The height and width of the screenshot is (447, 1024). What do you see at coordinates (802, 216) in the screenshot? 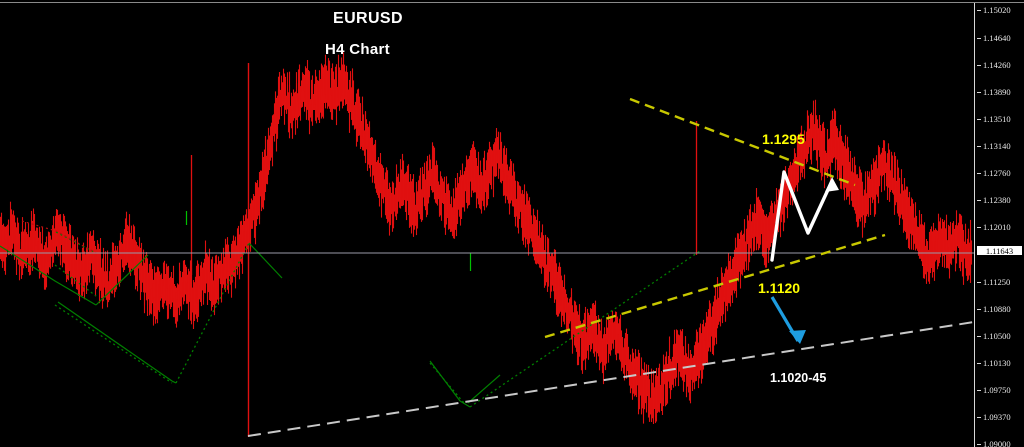
I see `forecast-path` at bounding box center [802, 216].